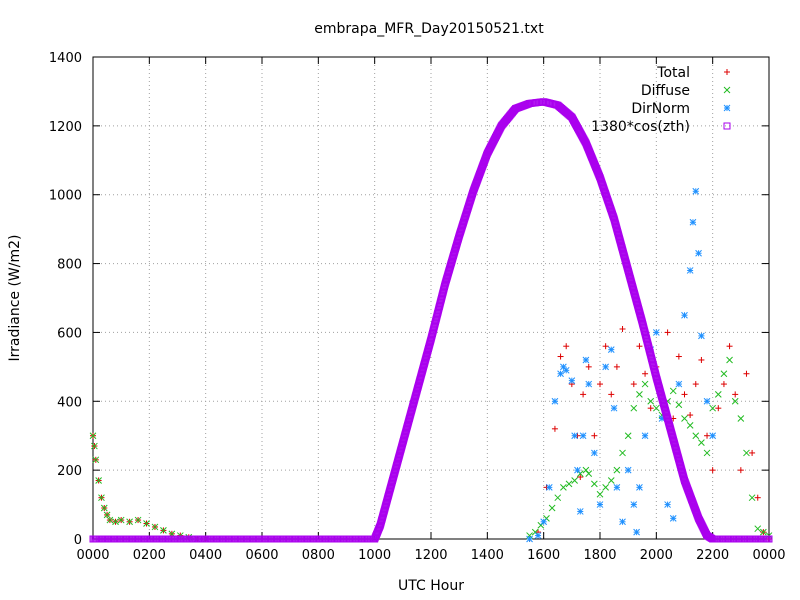 This screenshot has height=600, width=800. What do you see at coordinates (69, 333) in the screenshot?
I see `y-tick-label: 600` at bounding box center [69, 333].